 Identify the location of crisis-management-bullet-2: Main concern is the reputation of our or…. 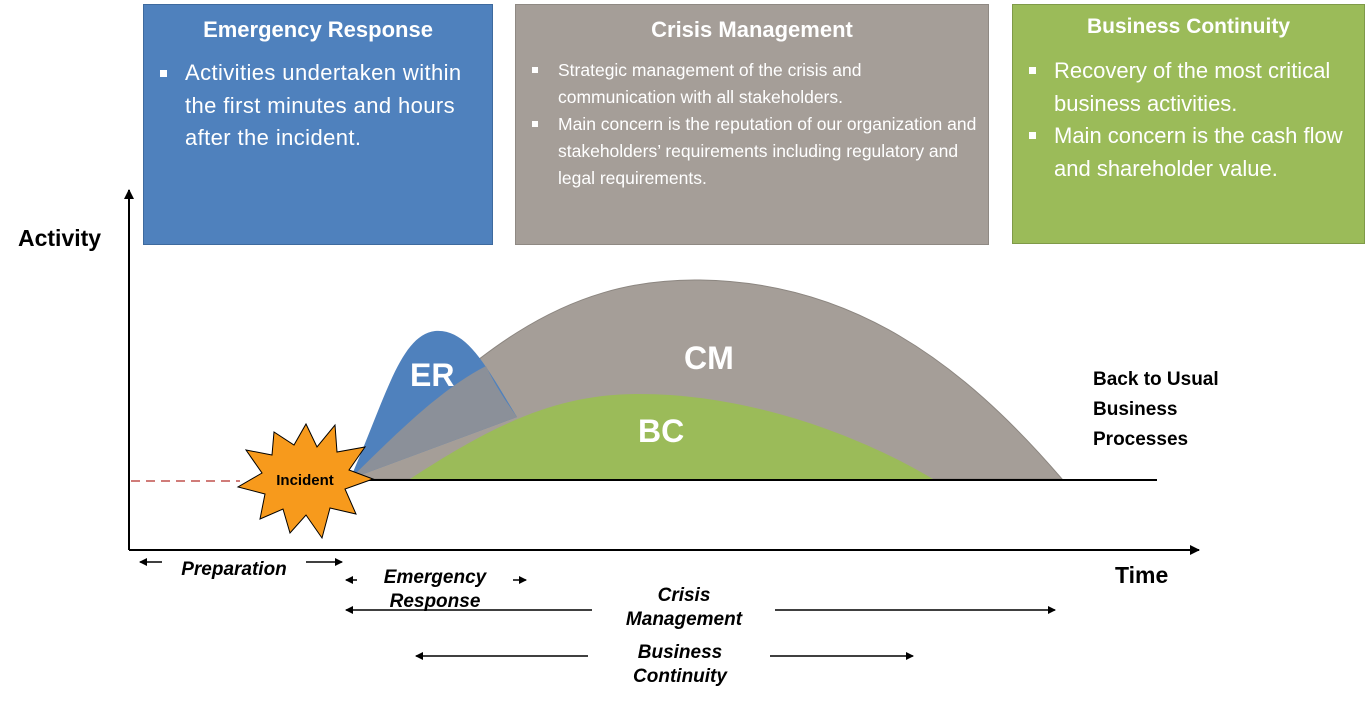
(755, 151).